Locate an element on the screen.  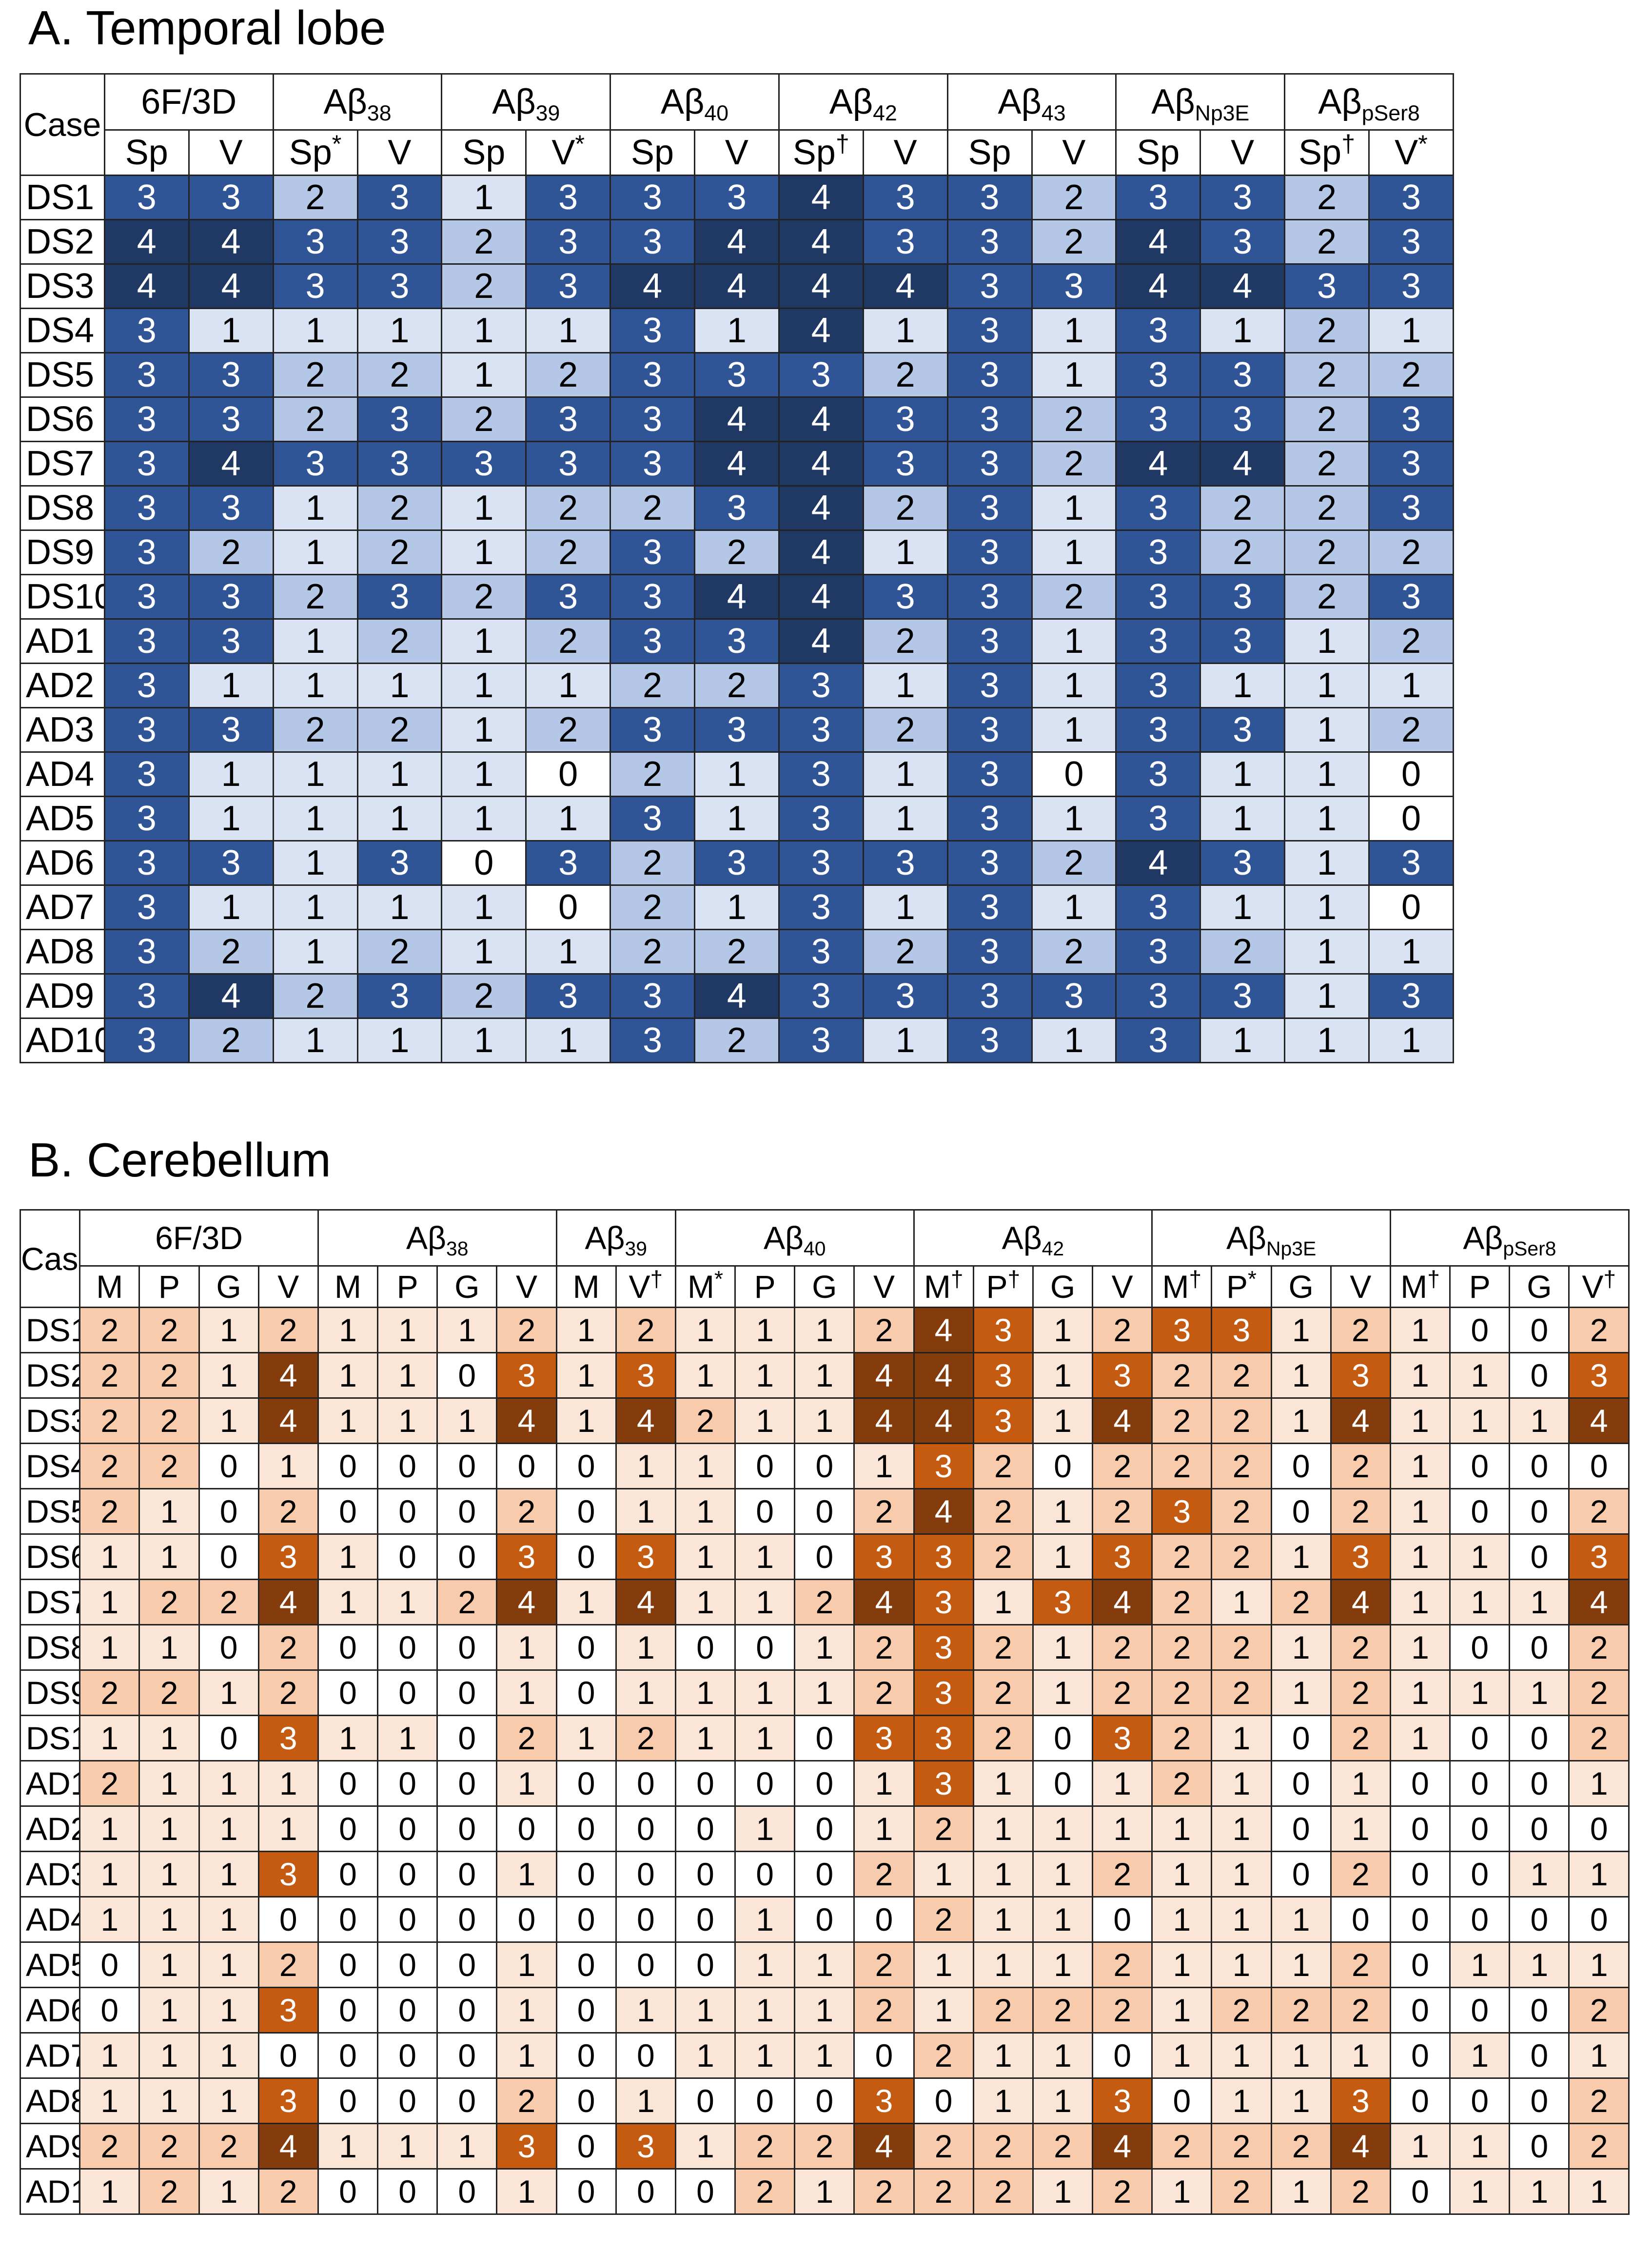
case-label: AD10 is located at coordinates (62, 1040).